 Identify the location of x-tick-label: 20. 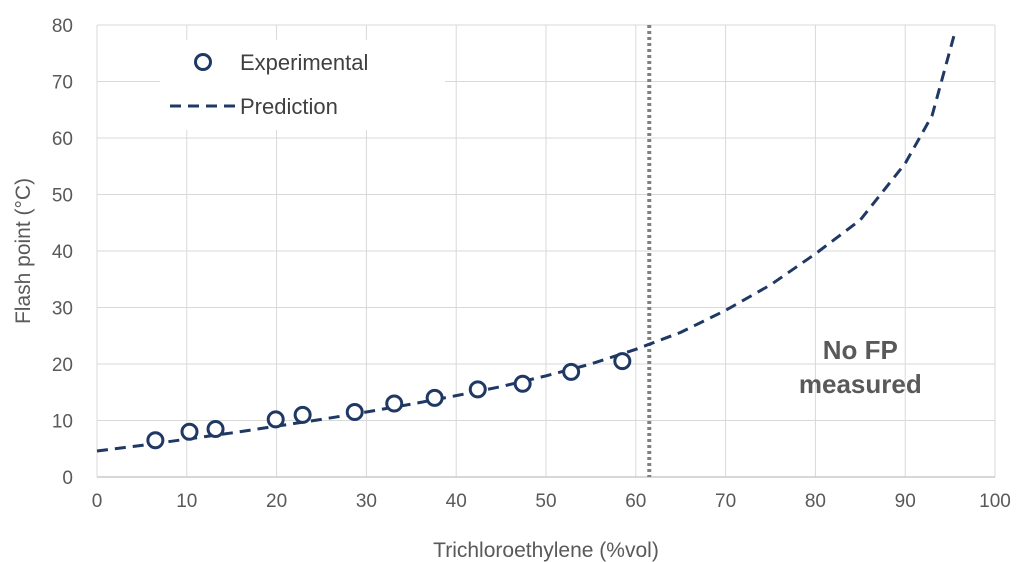
(276, 501).